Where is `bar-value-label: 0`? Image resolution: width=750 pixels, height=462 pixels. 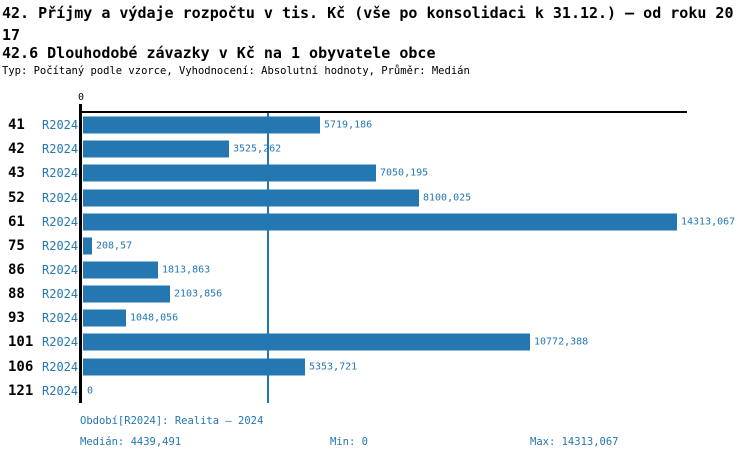 bar-value-label: 0 is located at coordinates (90, 391).